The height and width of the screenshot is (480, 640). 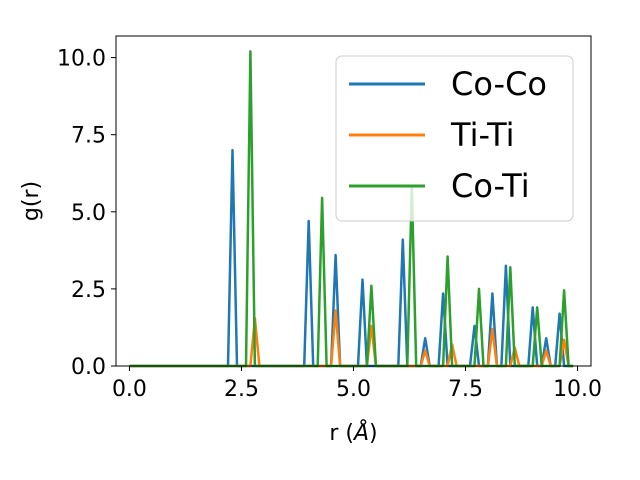 What do you see at coordinates (353, 389) in the screenshot?
I see `x-tick-label: 5.0` at bounding box center [353, 389].